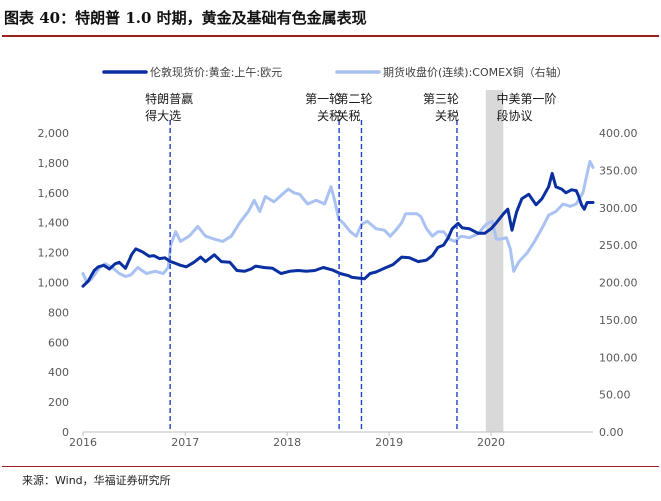 The image size is (661, 501). I want to click on left-y-tick-label: 200, so click(58, 402).